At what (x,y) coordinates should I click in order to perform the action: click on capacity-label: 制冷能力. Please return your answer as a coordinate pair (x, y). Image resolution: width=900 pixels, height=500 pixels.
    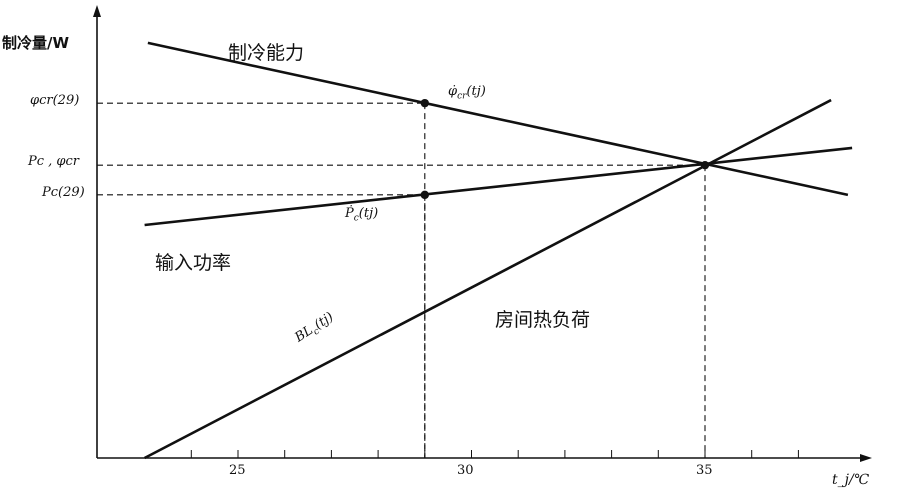
    Looking at the image, I should click on (266, 53).